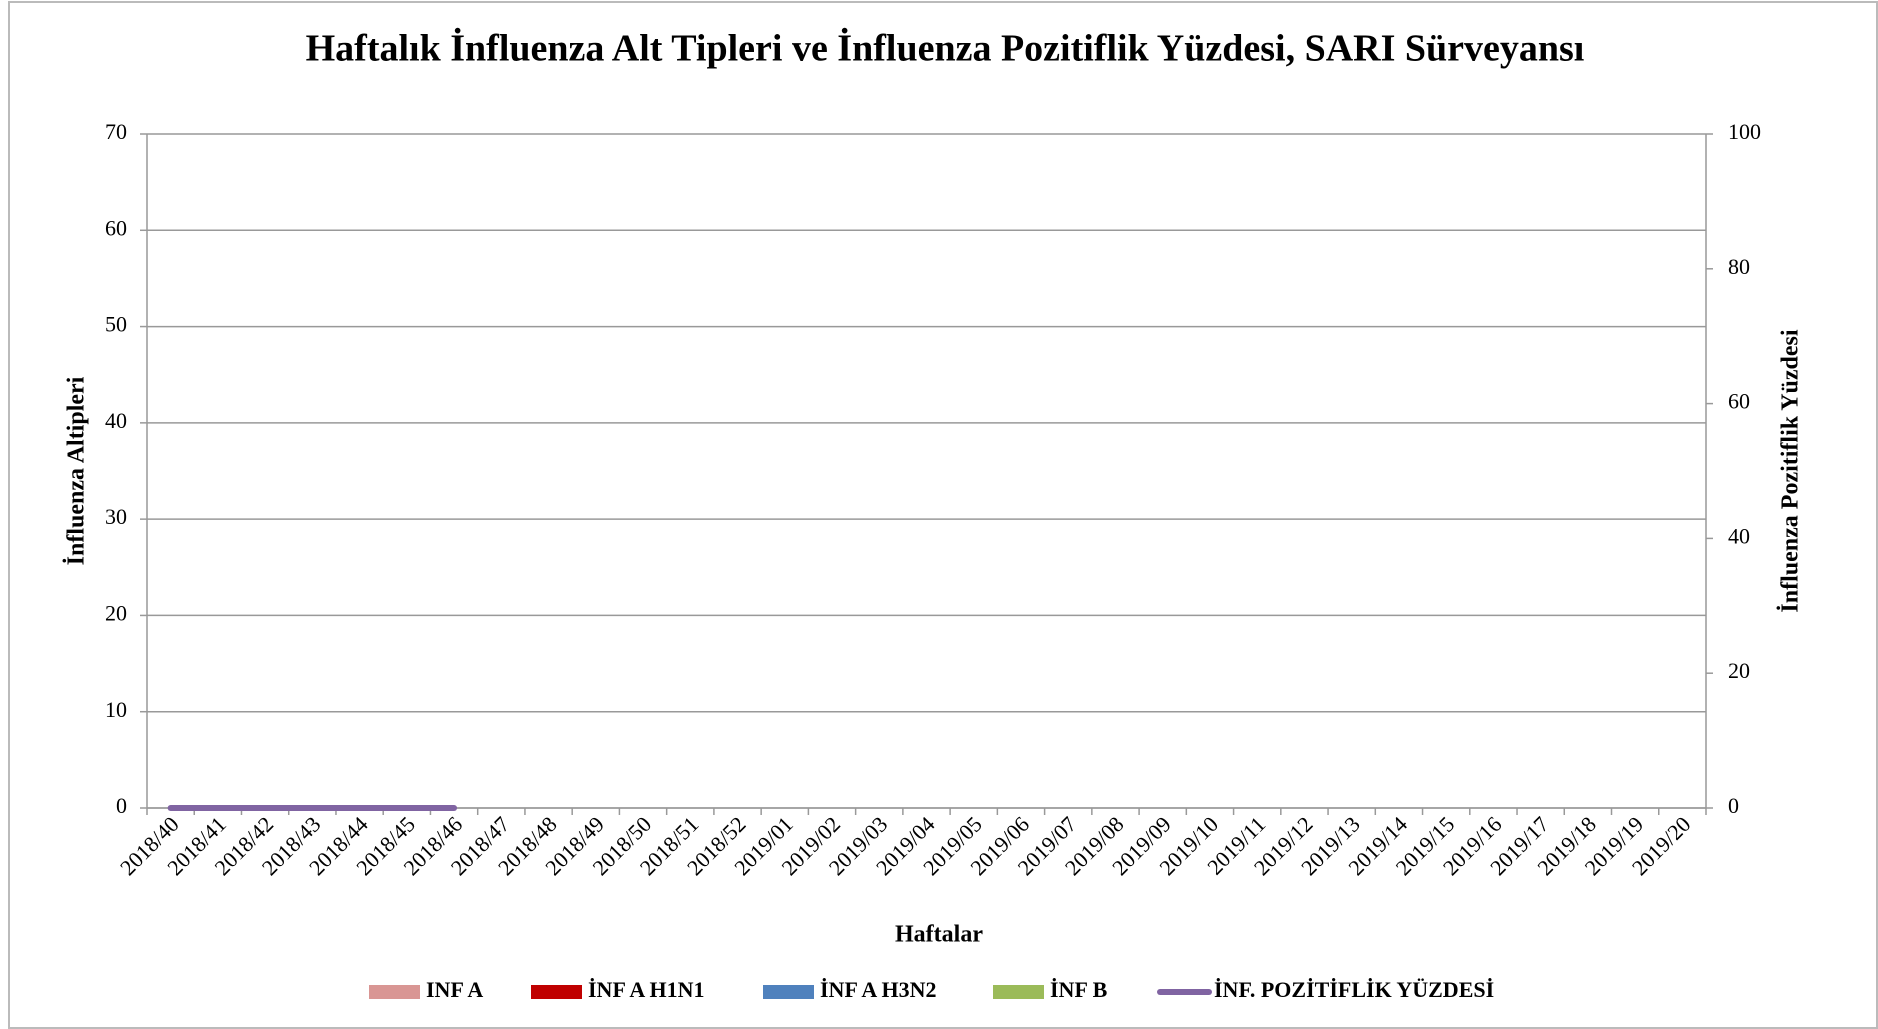 This screenshot has width=1878, height=1029. I want to click on y-tick-label: 20, so click(116, 612).